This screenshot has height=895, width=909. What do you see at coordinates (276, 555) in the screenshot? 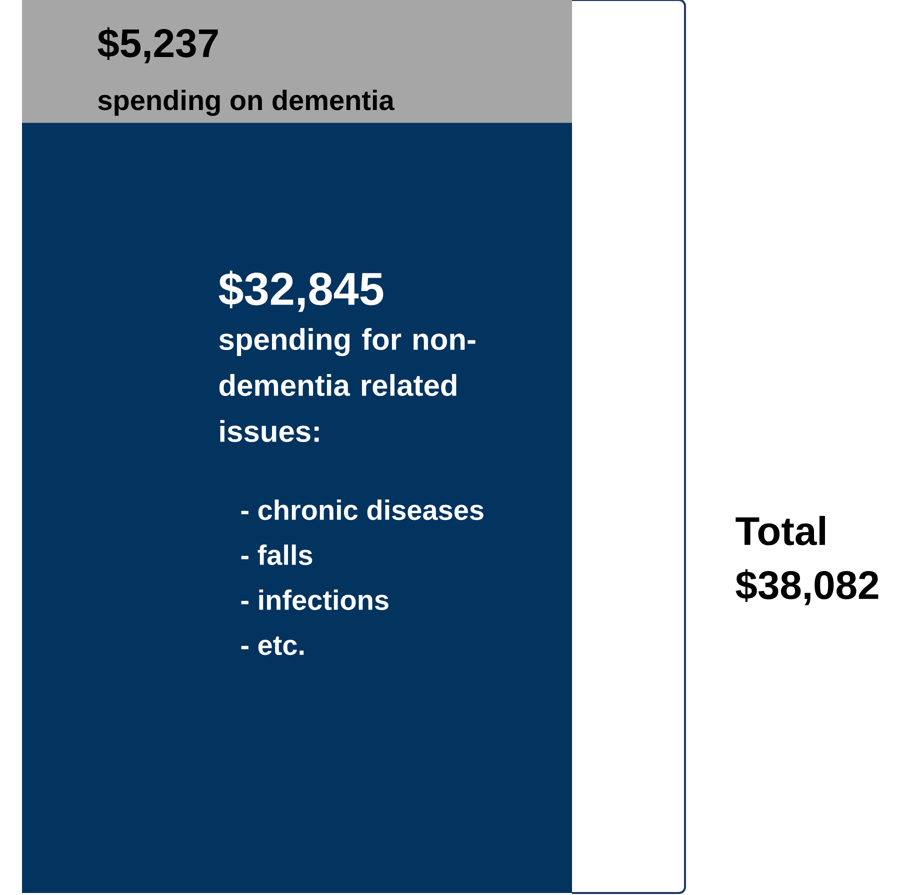
I see `annotation: - falls` at bounding box center [276, 555].